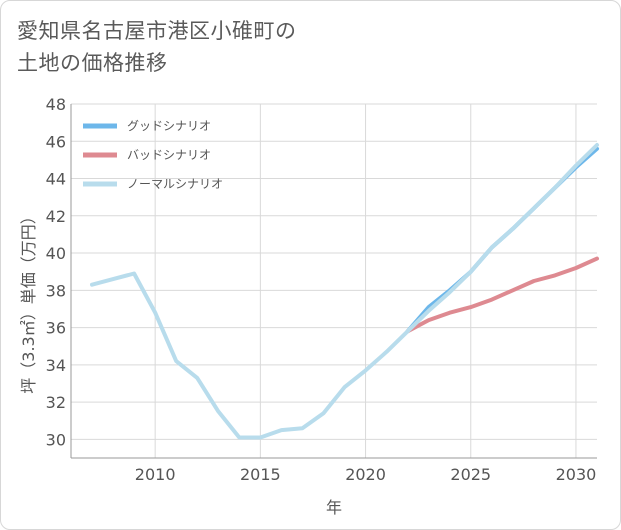 This screenshot has width=621, height=530. What do you see at coordinates (365, 474) in the screenshot?
I see `x-tick-label: 2020` at bounding box center [365, 474].